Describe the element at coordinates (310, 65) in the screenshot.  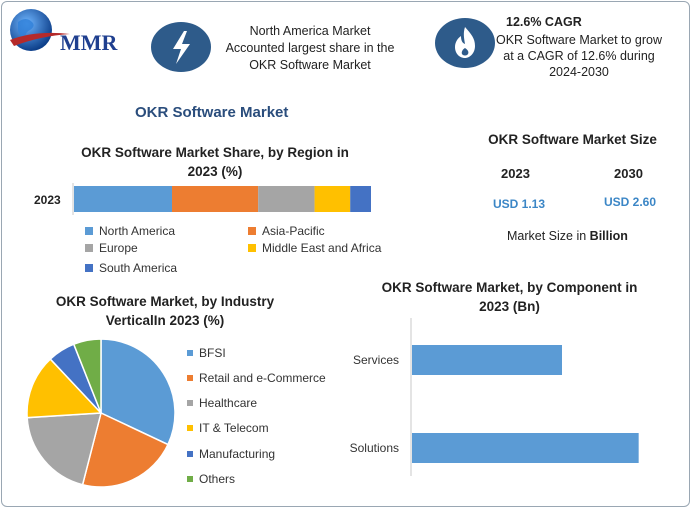
I see `info1-line: OKR Software Market` at that location.